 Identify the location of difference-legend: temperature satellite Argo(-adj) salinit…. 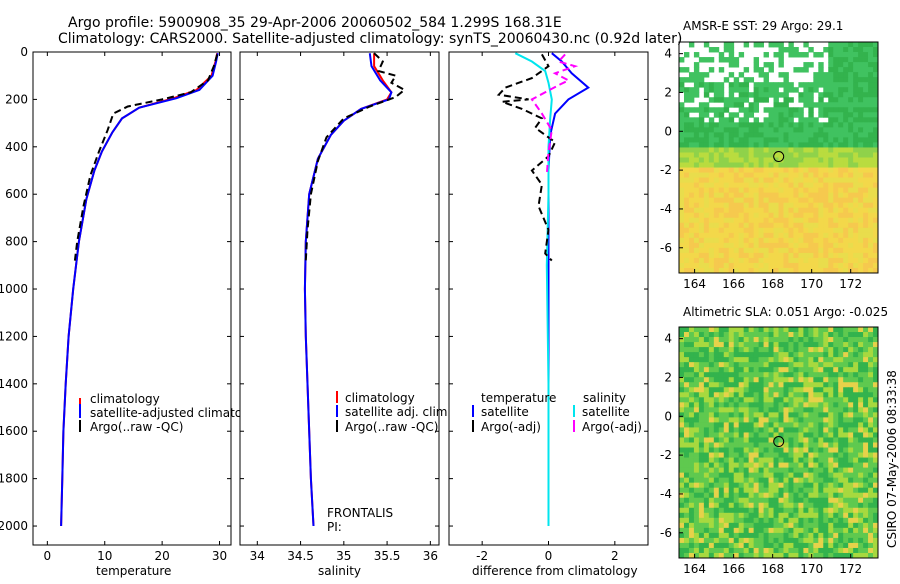
(557, 412).